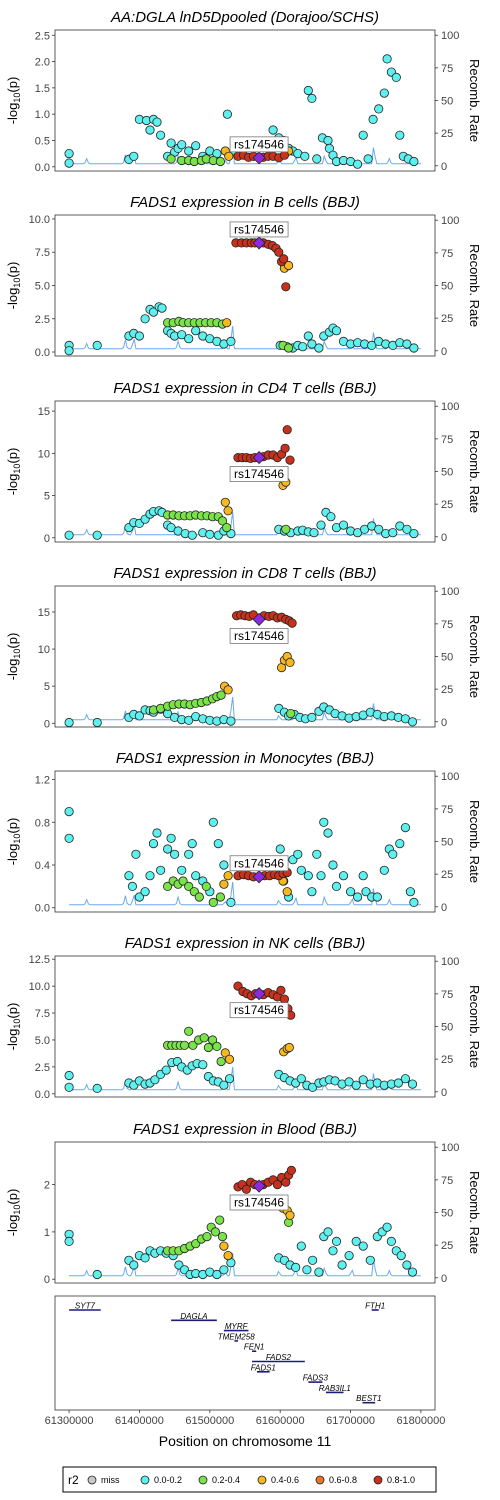  What do you see at coordinates (12, 270) in the screenshot?
I see `y-axis-label-rest: (p)` at bounding box center [12, 270].